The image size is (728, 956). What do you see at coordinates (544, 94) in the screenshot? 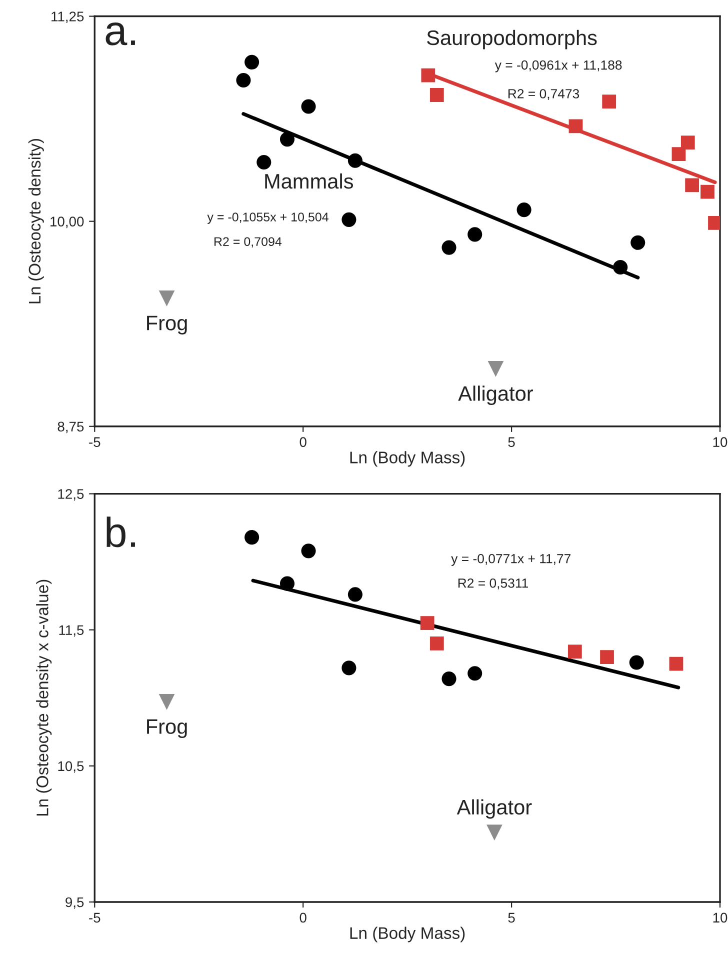
I see `annotation: R2 = 0,7473` at bounding box center [544, 94].